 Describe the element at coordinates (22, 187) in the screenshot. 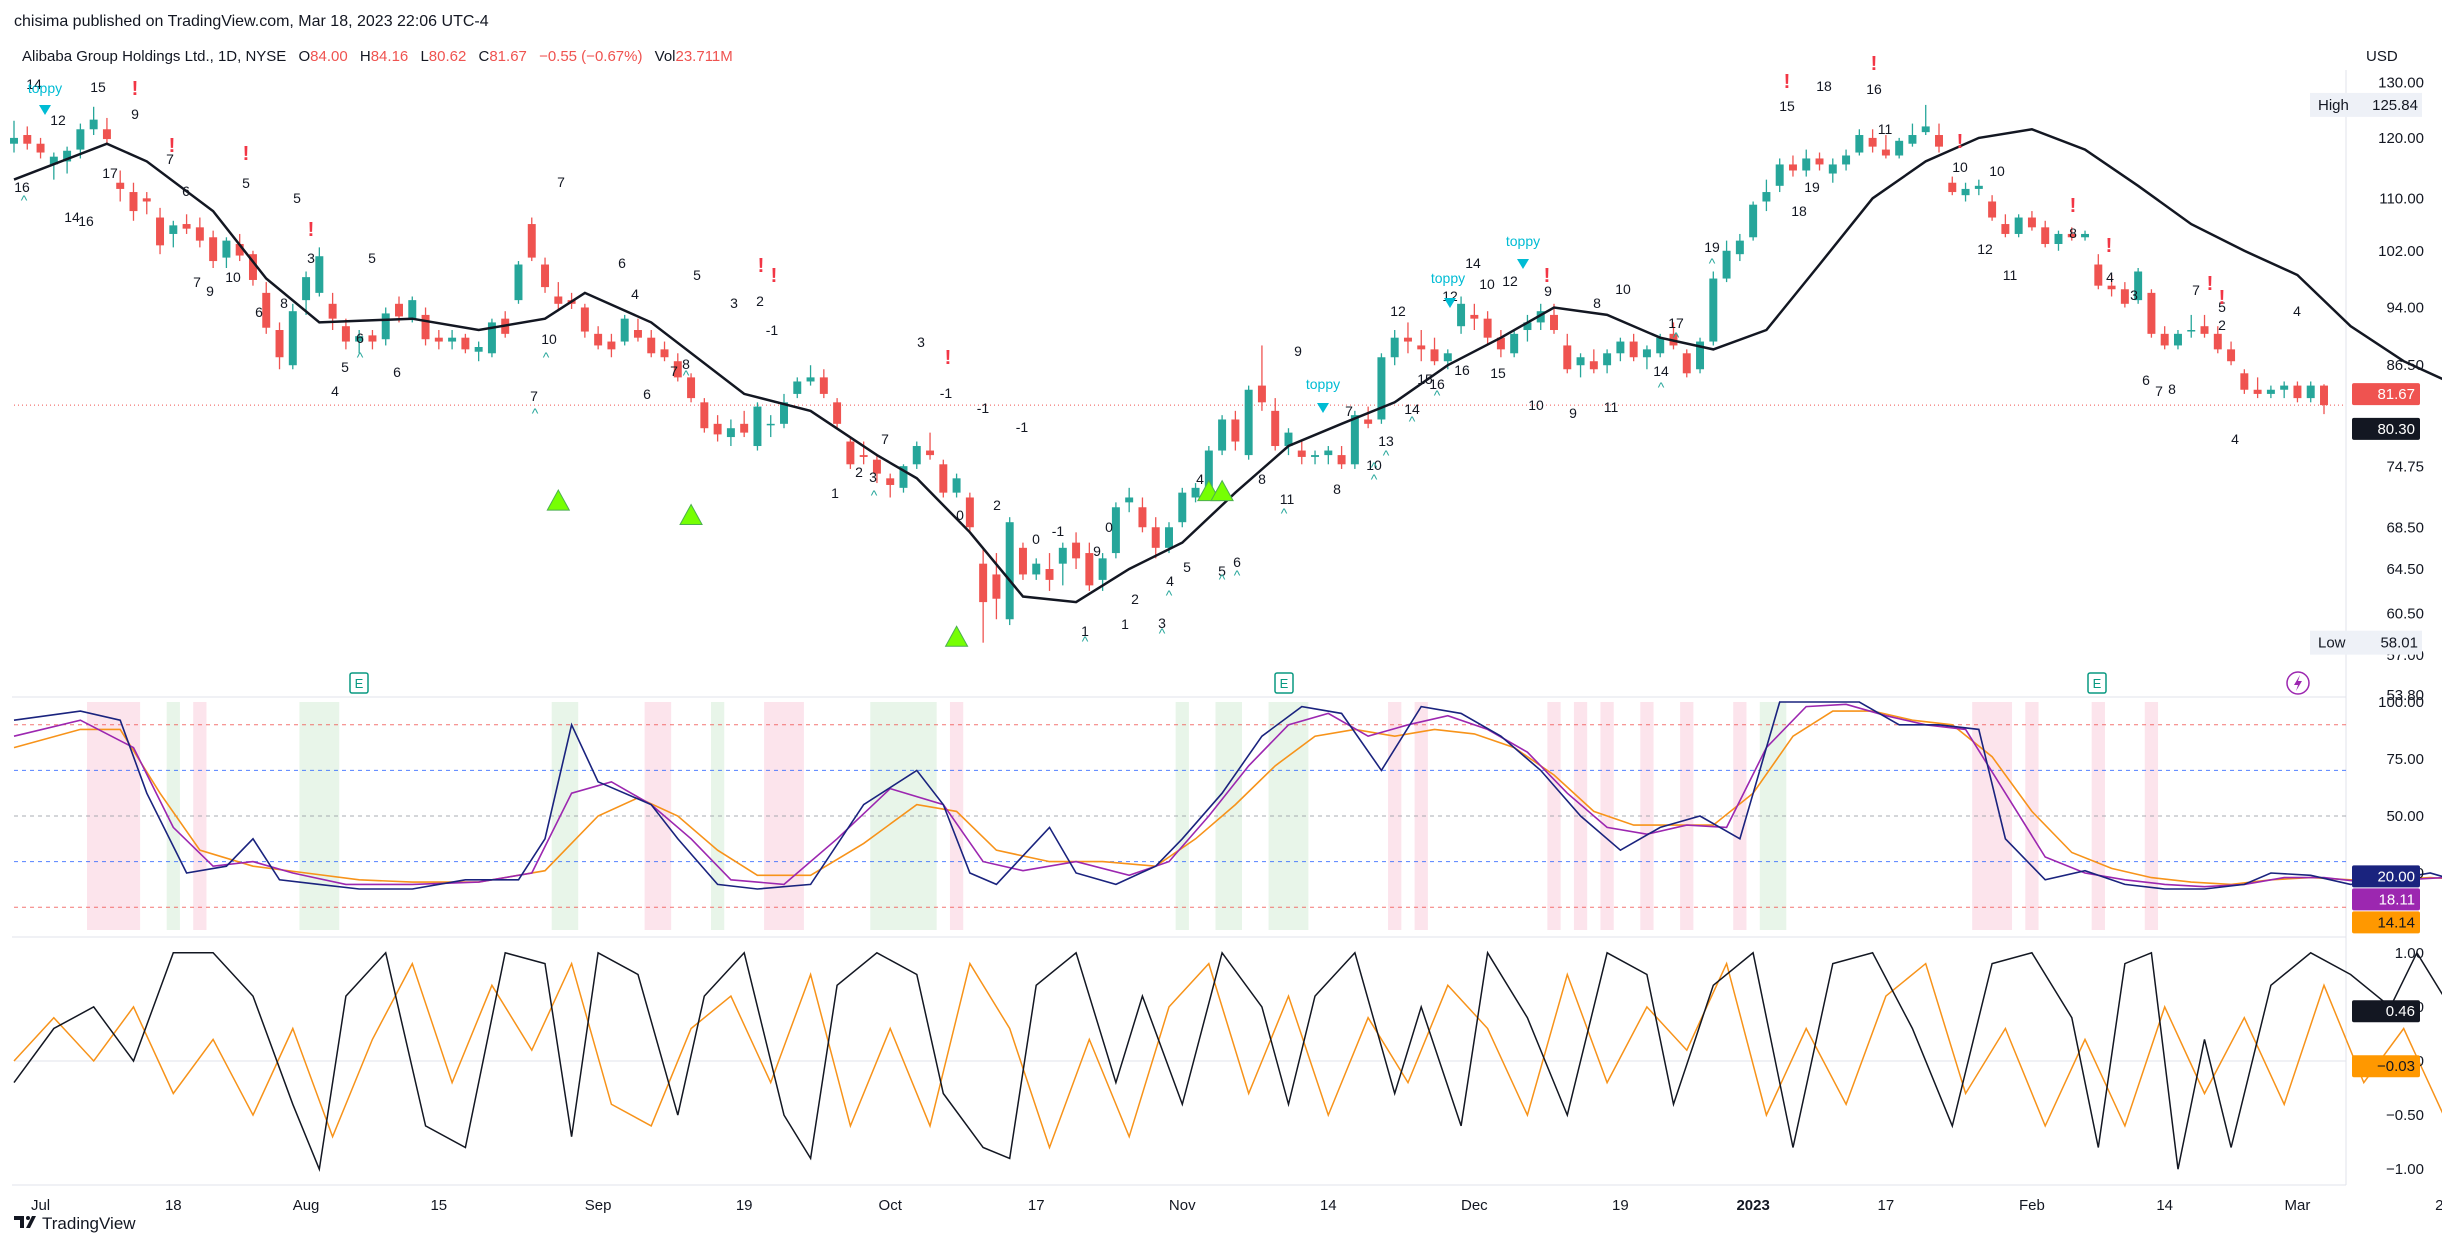

I see `count-label: 16` at that location.